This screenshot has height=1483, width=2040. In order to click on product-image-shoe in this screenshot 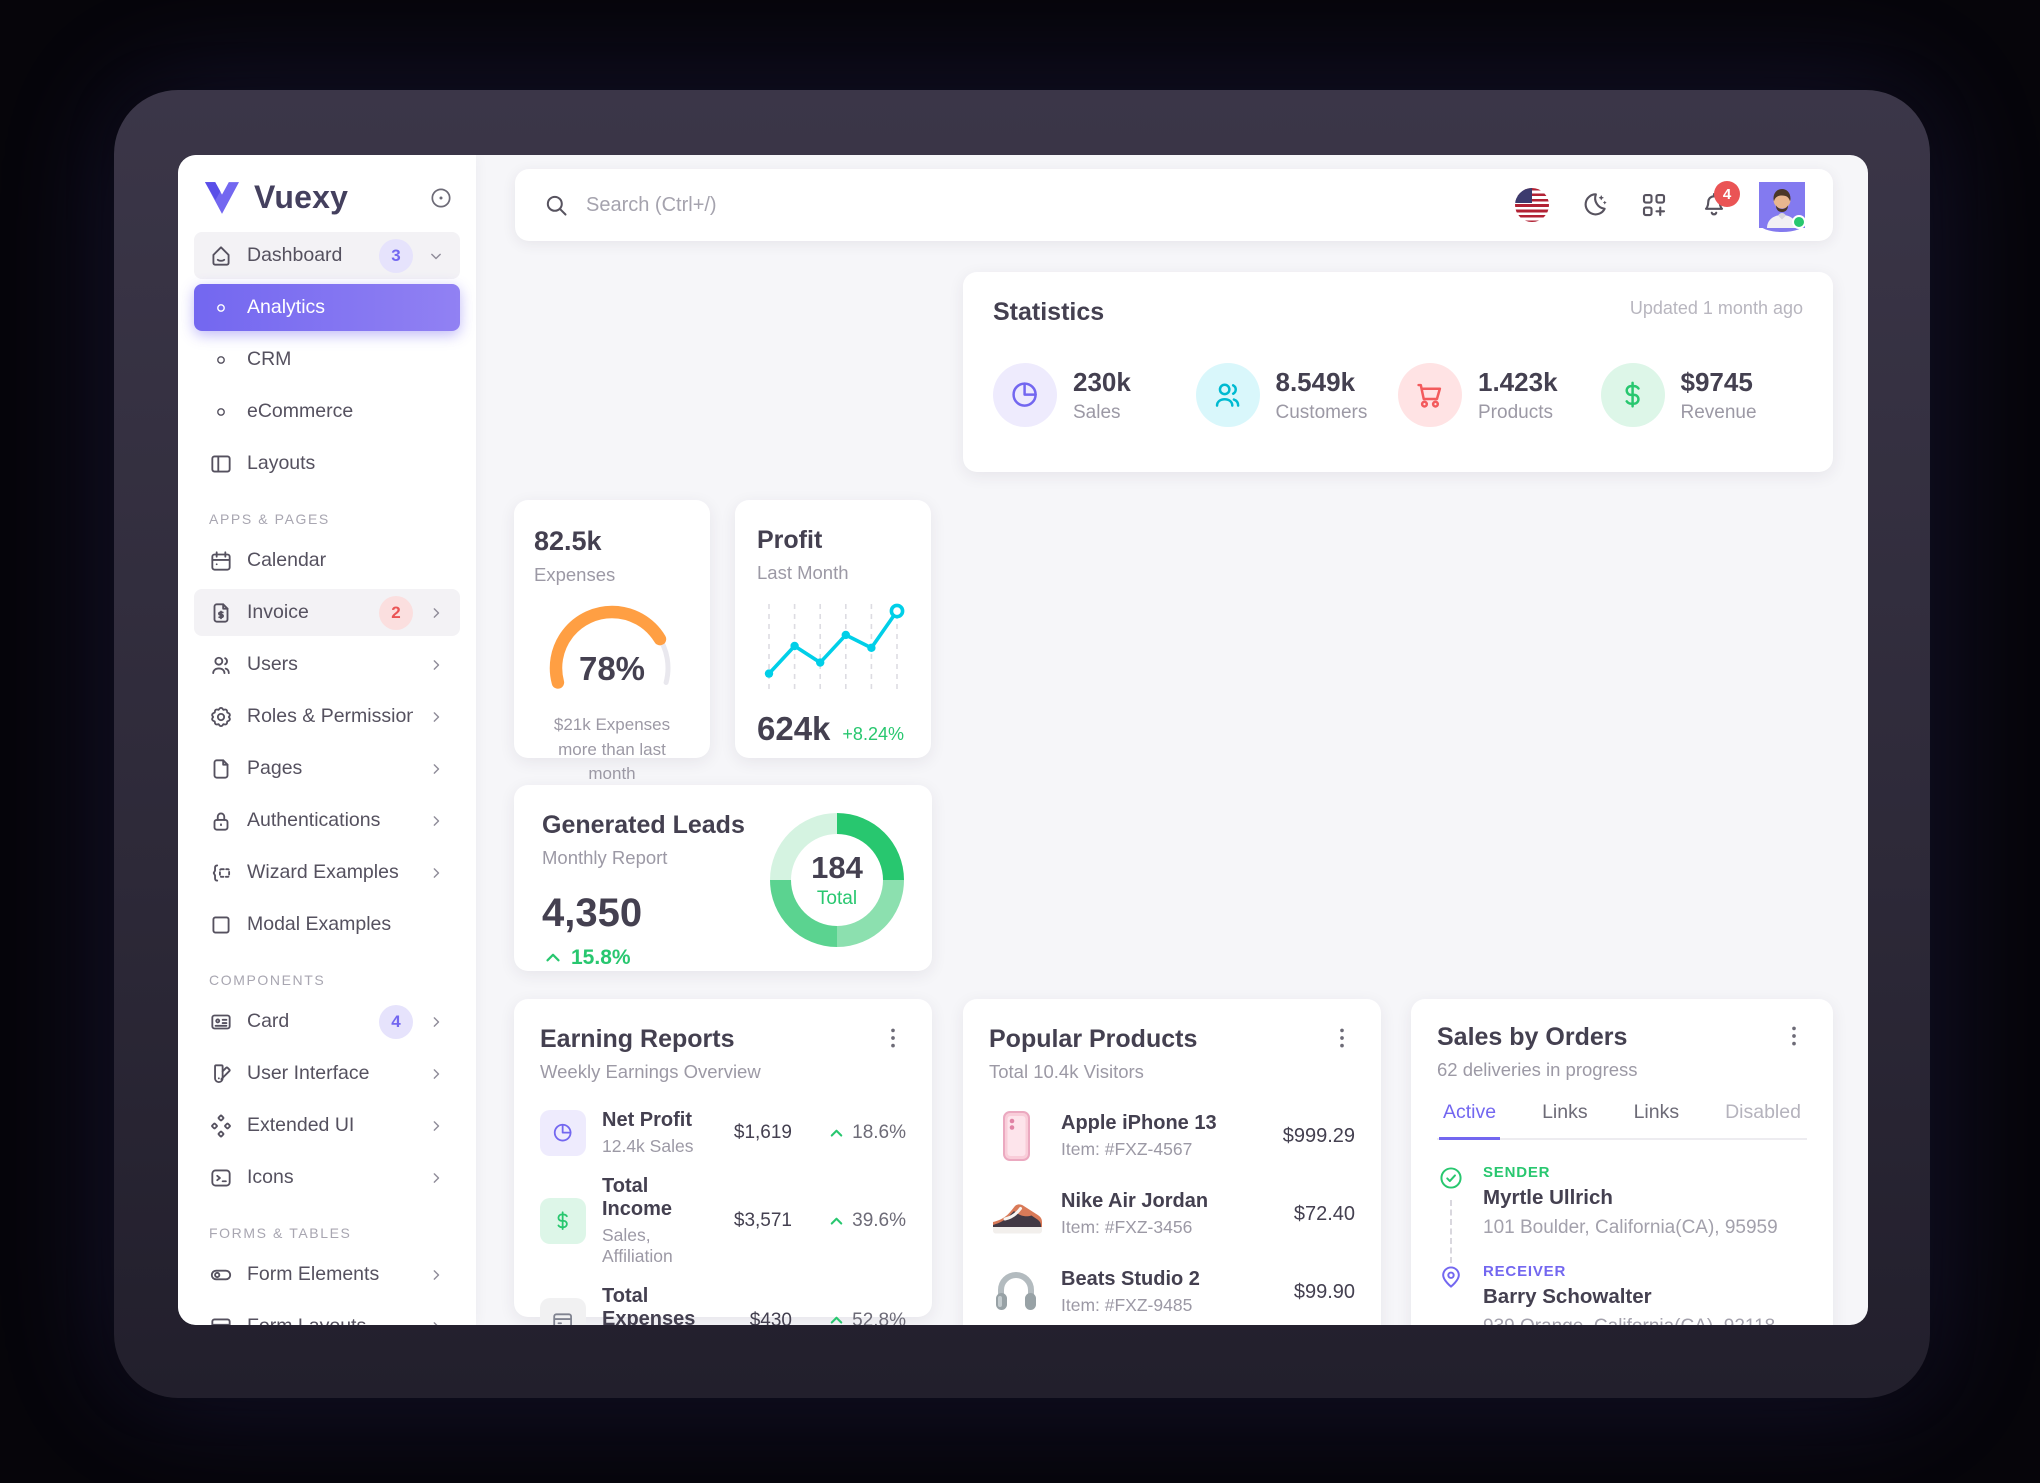, I will do `click(1016, 1214)`.